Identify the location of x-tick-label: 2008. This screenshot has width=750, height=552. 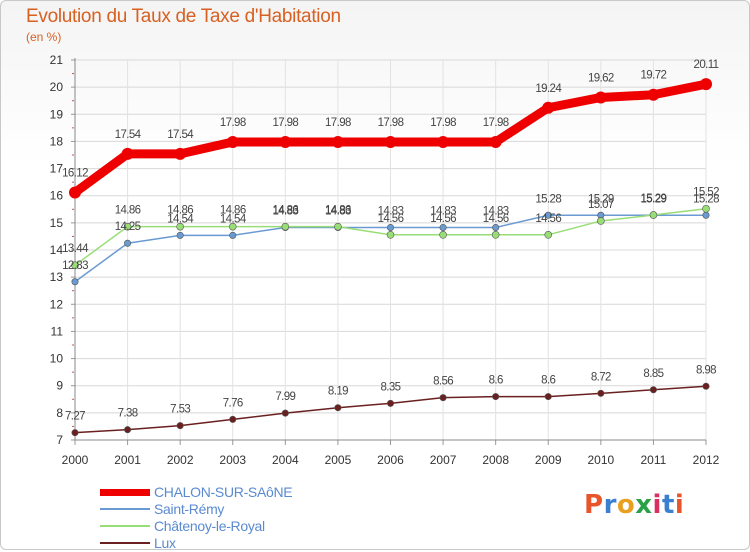
(495, 460).